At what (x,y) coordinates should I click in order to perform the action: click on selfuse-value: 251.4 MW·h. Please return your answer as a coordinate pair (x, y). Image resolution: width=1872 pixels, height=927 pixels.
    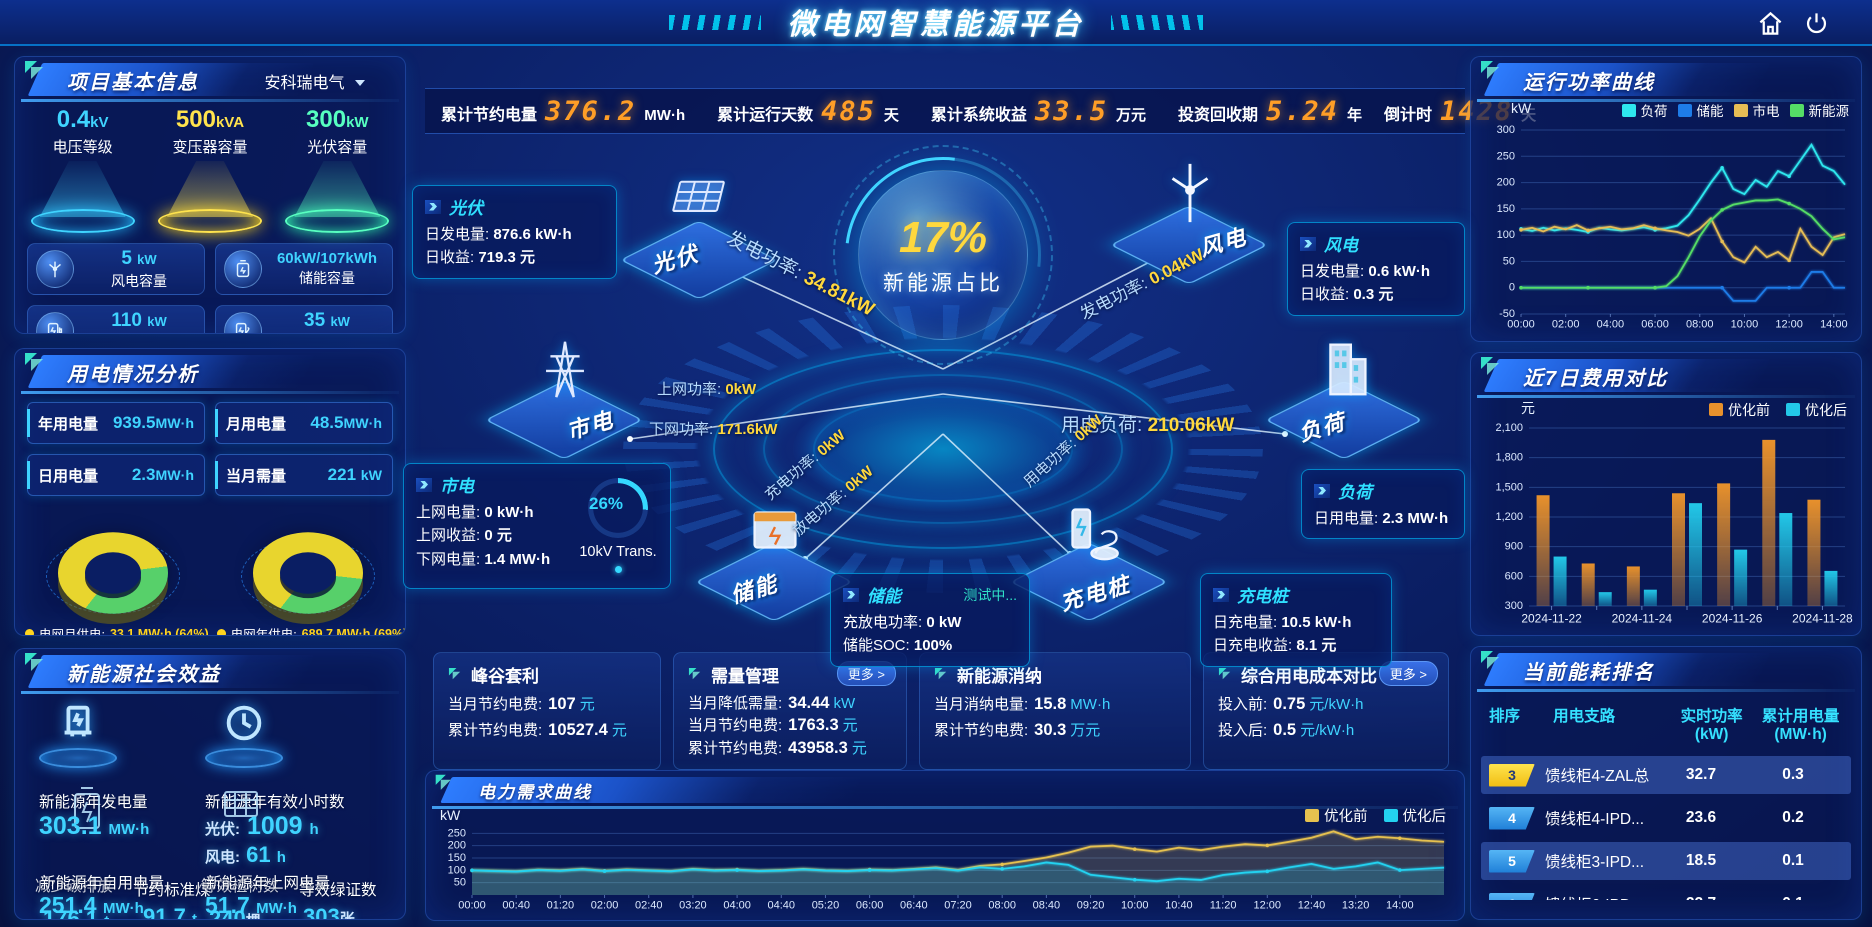
    Looking at the image, I should click on (91, 905).